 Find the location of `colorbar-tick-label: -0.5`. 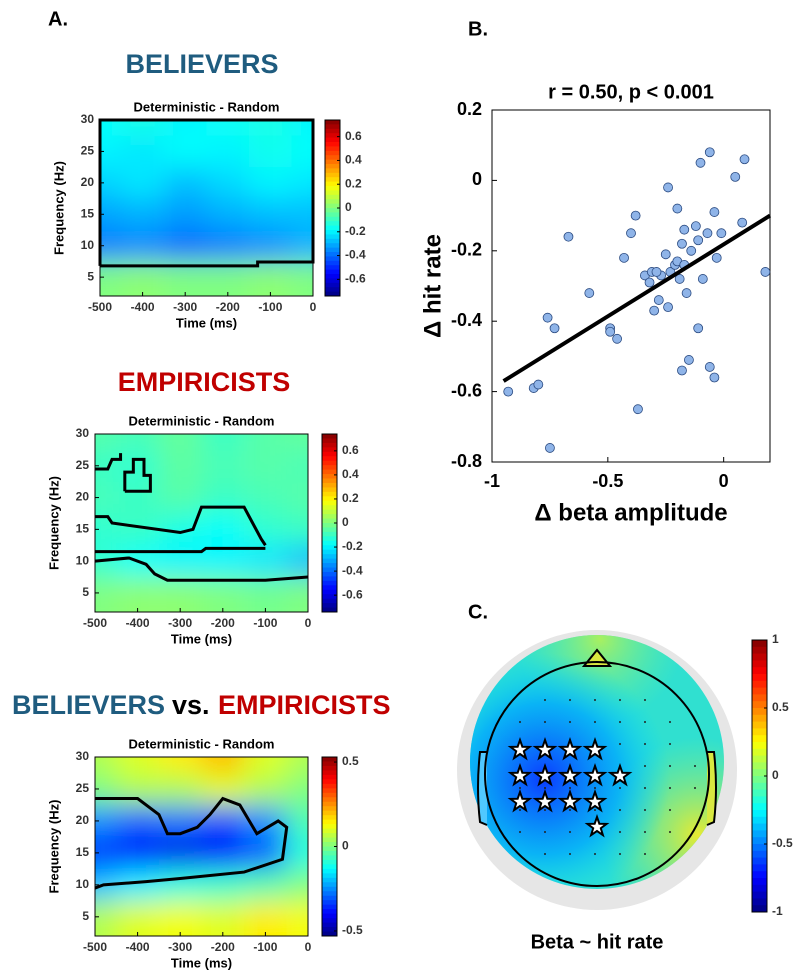

colorbar-tick-label: -0.5 is located at coordinates (782, 843).